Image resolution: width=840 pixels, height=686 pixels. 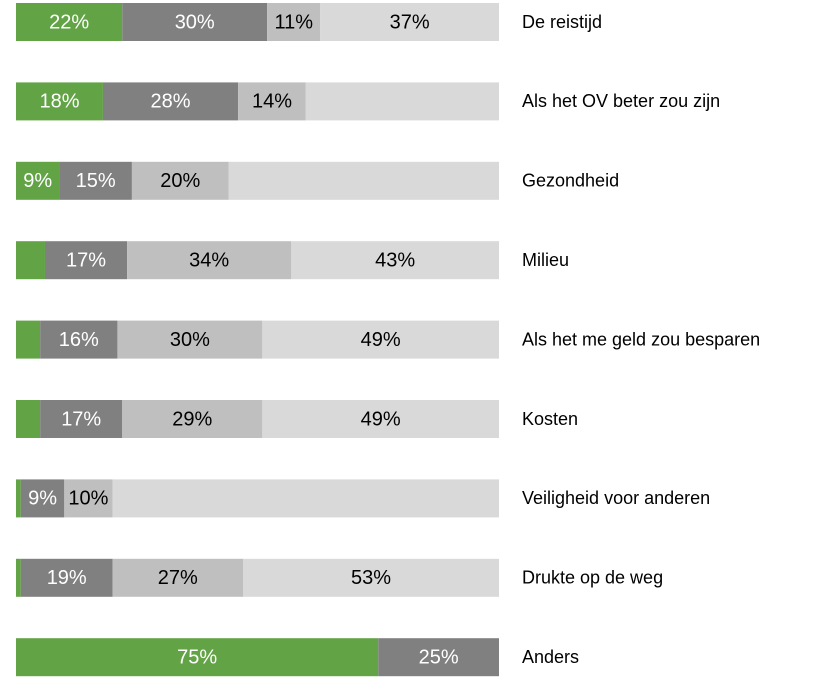 What do you see at coordinates (616, 498) in the screenshot?
I see `category-label: Veiligheid voor anderen` at bounding box center [616, 498].